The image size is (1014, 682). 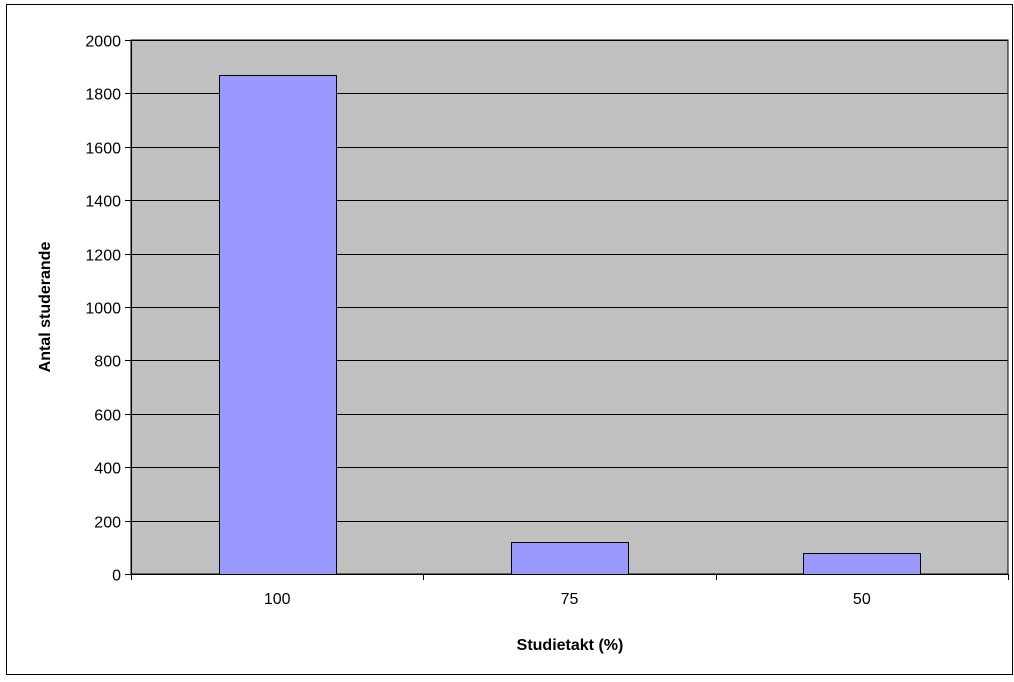 What do you see at coordinates (45, 307) in the screenshot?
I see `y-axis-title: Antal studerande` at bounding box center [45, 307].